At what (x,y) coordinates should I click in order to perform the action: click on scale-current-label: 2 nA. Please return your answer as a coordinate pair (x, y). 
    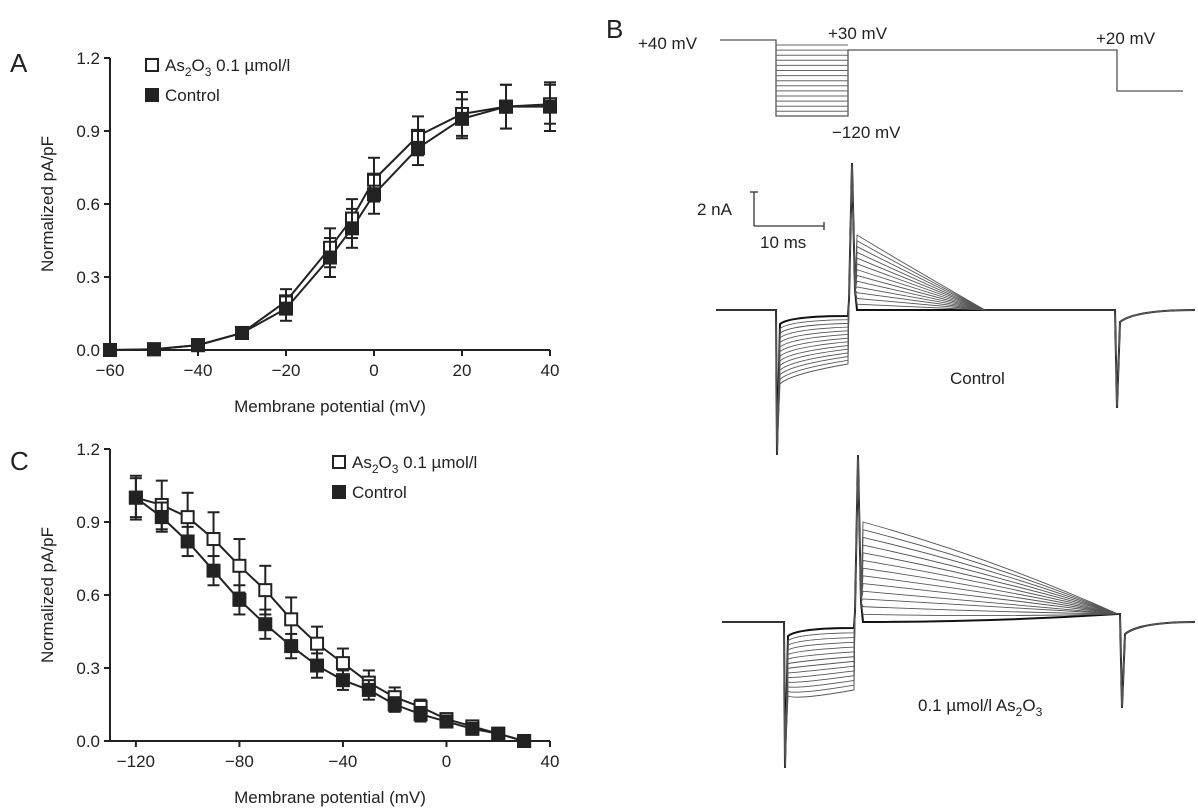
    Looking at the image, I should click on (715, 209).